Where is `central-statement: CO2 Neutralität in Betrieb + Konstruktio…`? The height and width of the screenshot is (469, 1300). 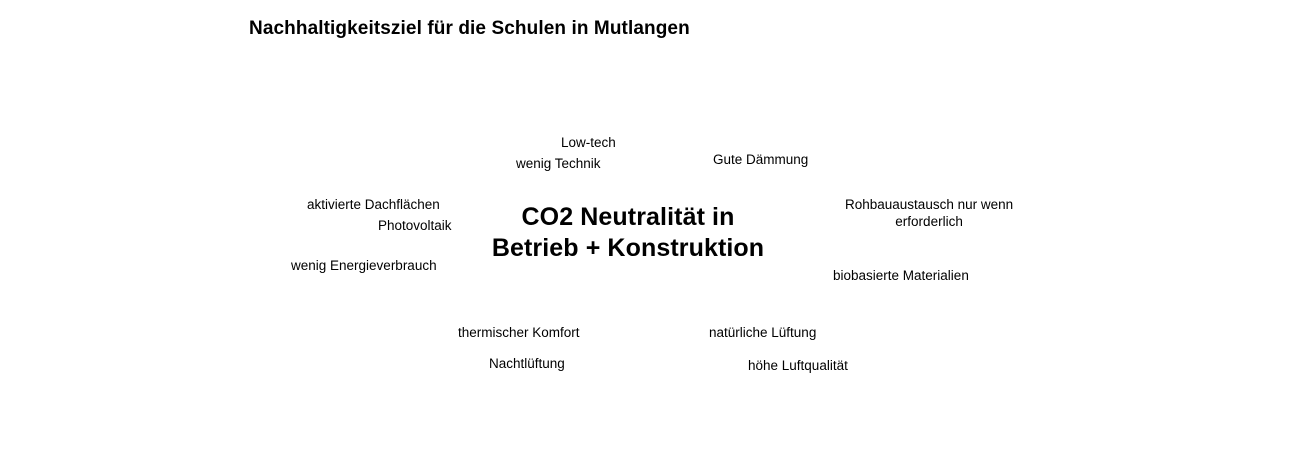 central-statement: CO2 Neutralität in Betrieb + Konstruktio… is located at coordinates (628, 233).